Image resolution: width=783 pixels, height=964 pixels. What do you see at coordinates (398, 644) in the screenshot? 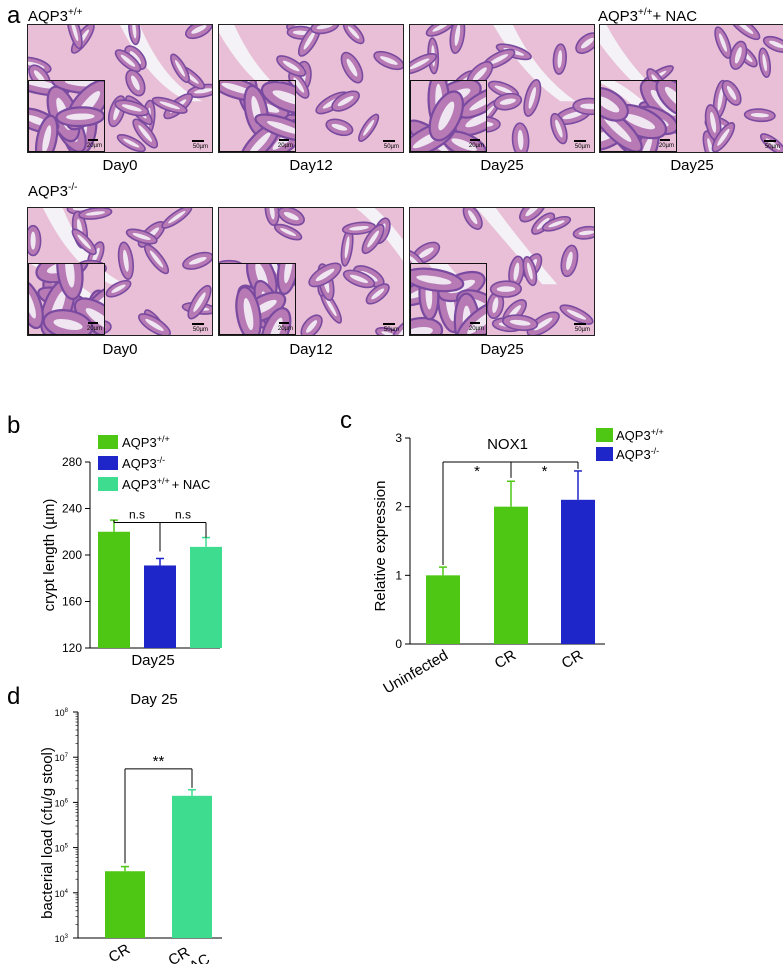
I see `y-tick-label: 0` at bounding box center [398, 644].